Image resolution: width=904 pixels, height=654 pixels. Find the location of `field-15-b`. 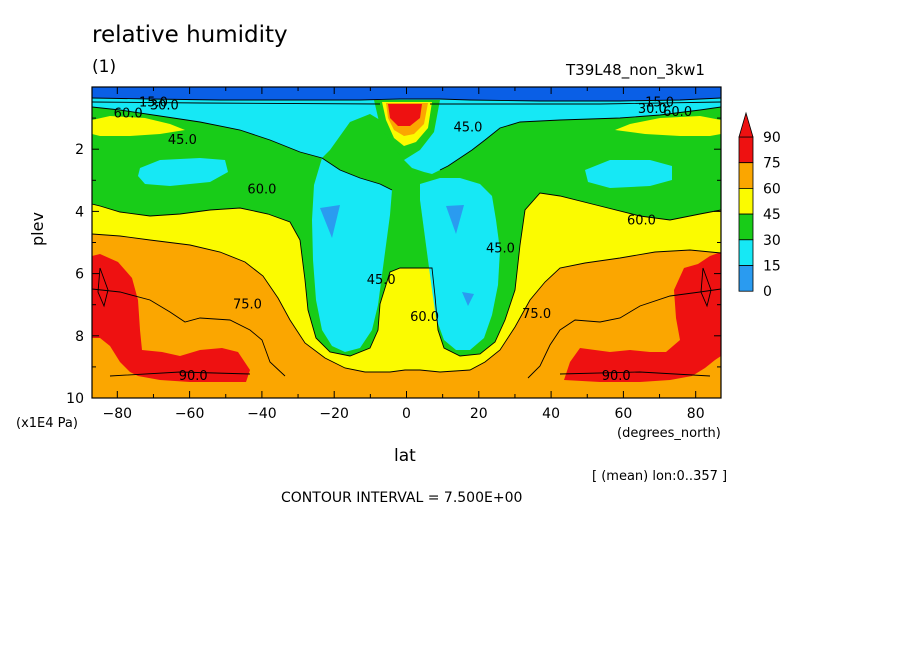

field-15-b is located at coordinates (455, 219).